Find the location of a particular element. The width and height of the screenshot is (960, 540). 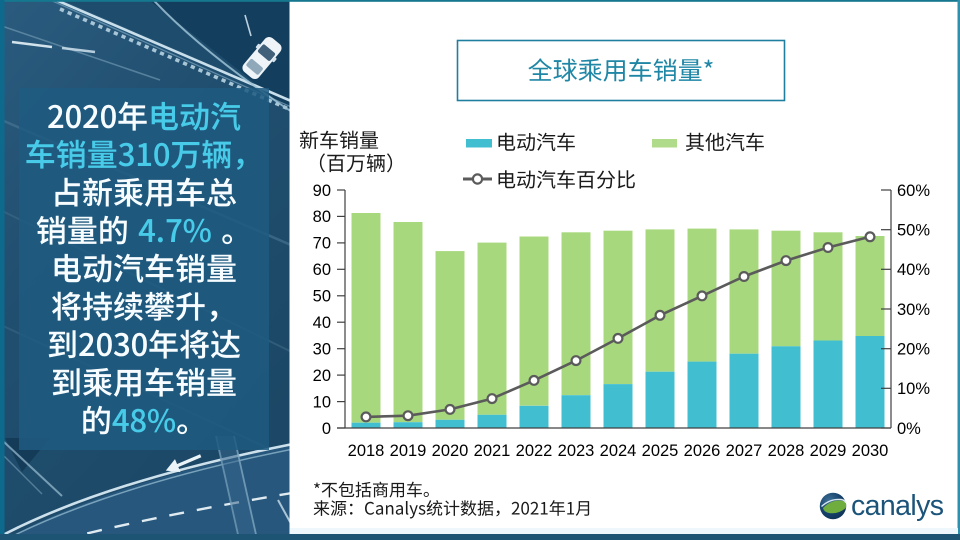

svg-text: 40% is located at coordinates (913, 270).